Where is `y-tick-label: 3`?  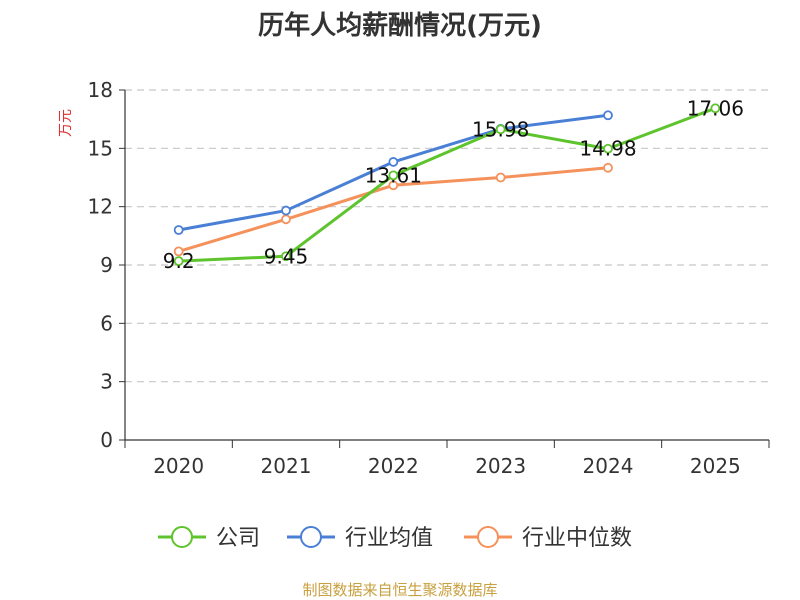 y-tick-label: 3 is located at coordinates (106, 382).